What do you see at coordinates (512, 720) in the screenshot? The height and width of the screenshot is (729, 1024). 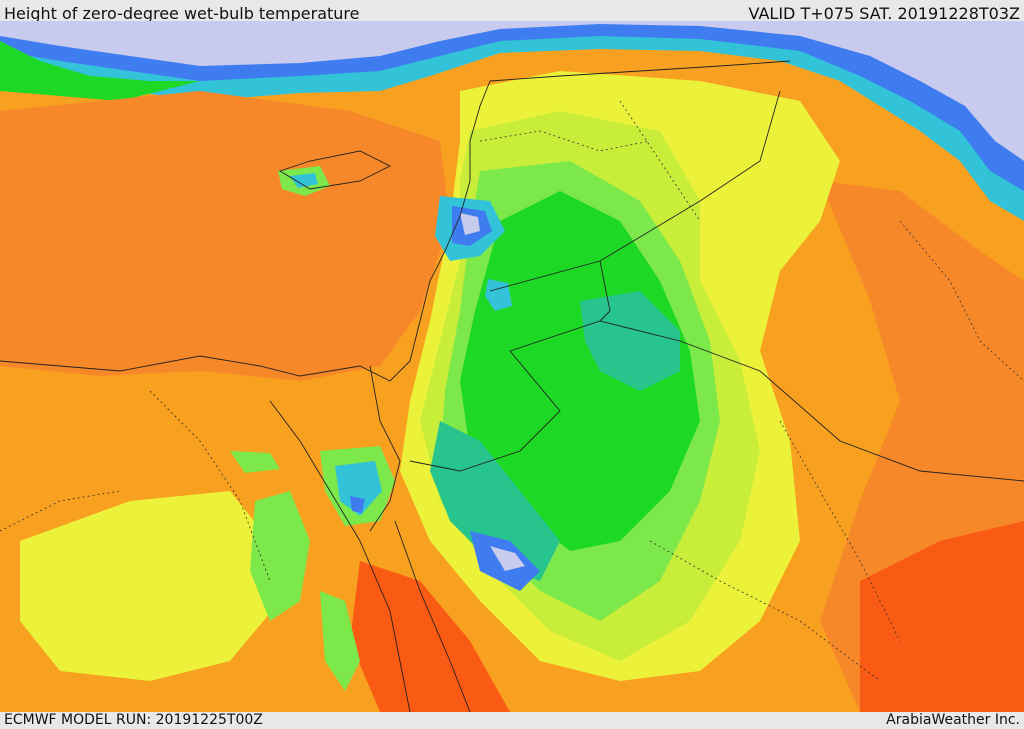 I see `footer-bar` at bounding box center [512, 720].